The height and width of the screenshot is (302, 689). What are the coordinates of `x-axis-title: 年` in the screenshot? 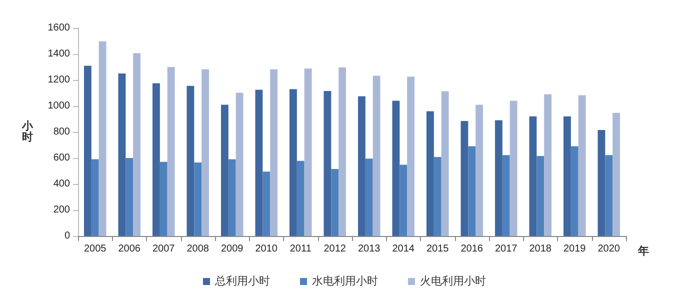 It's located at (643, 251).